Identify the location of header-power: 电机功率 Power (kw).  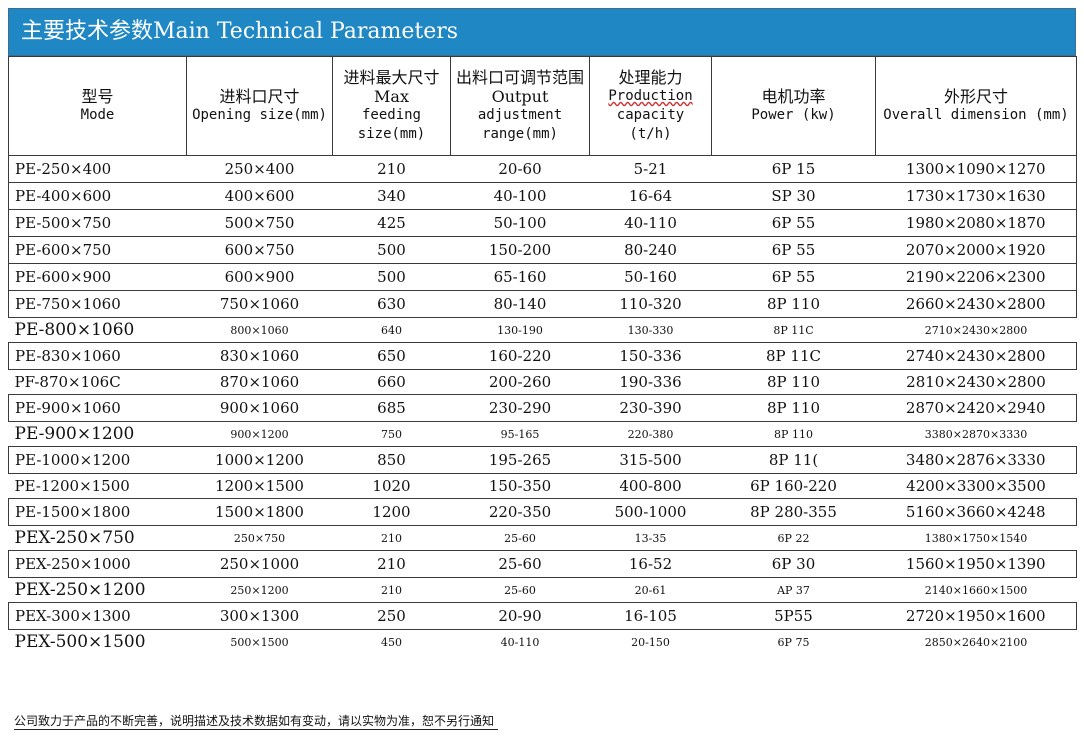
(793, 106).